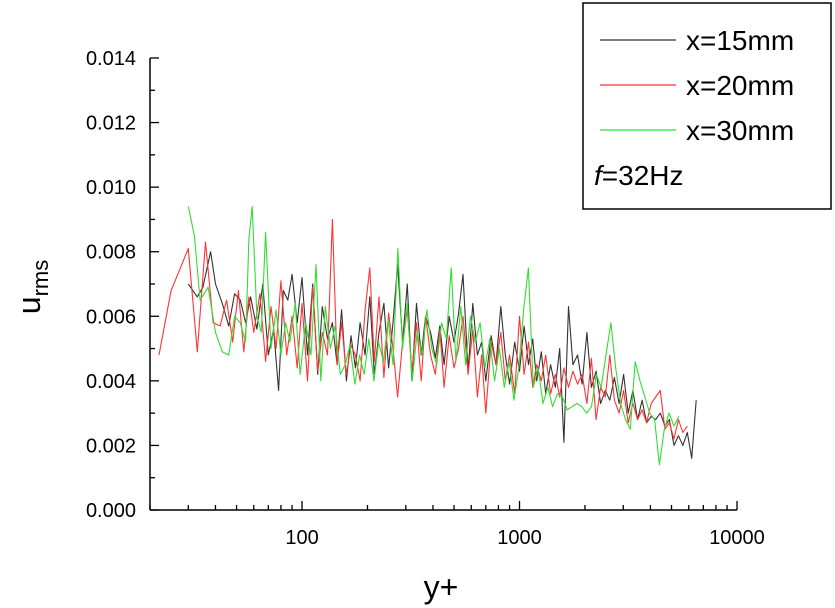  What do you see at coordinates (111, 317) in the screenshot?
I see `y-tick-label: 0.006` at bounding box center [111, 317].